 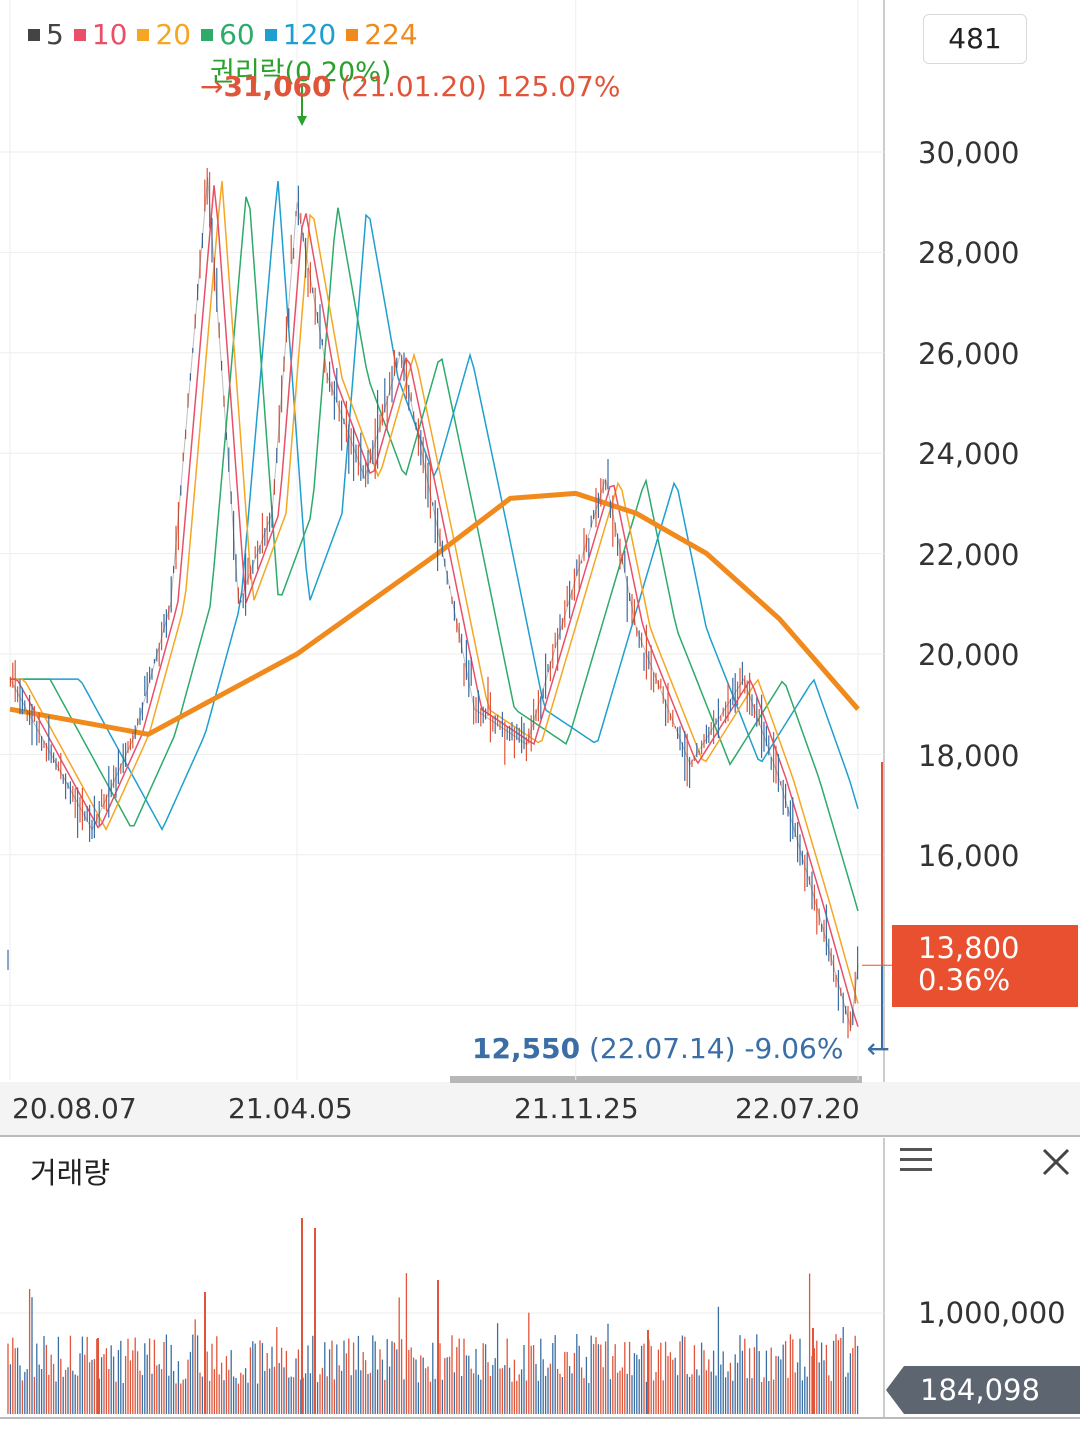 I want to click on legend-item: 20, so click(x=164, y=34).